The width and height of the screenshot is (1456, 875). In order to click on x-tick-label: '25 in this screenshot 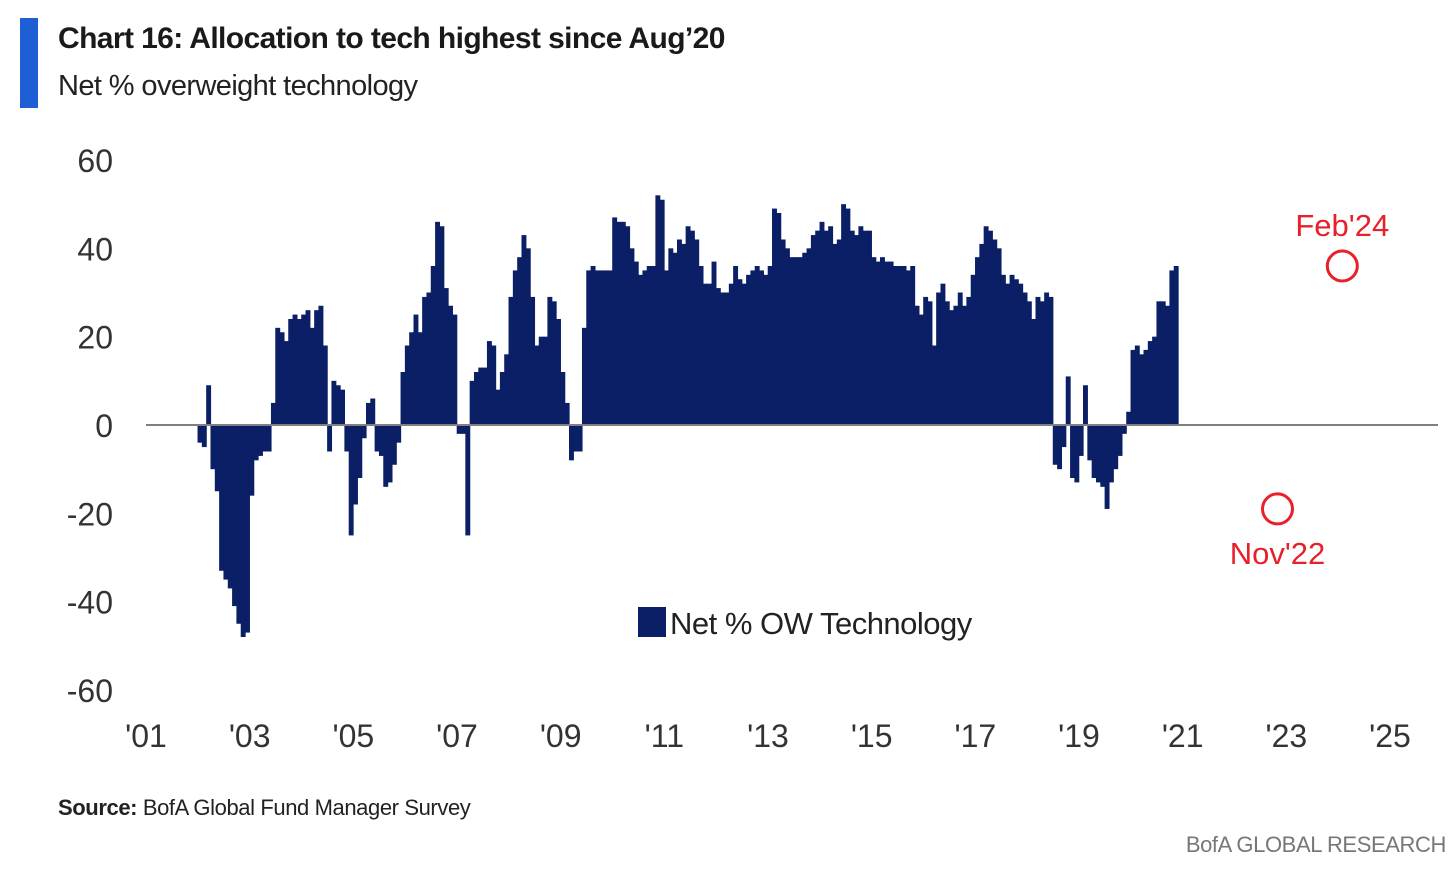, I will do `click(1390, 736)`.